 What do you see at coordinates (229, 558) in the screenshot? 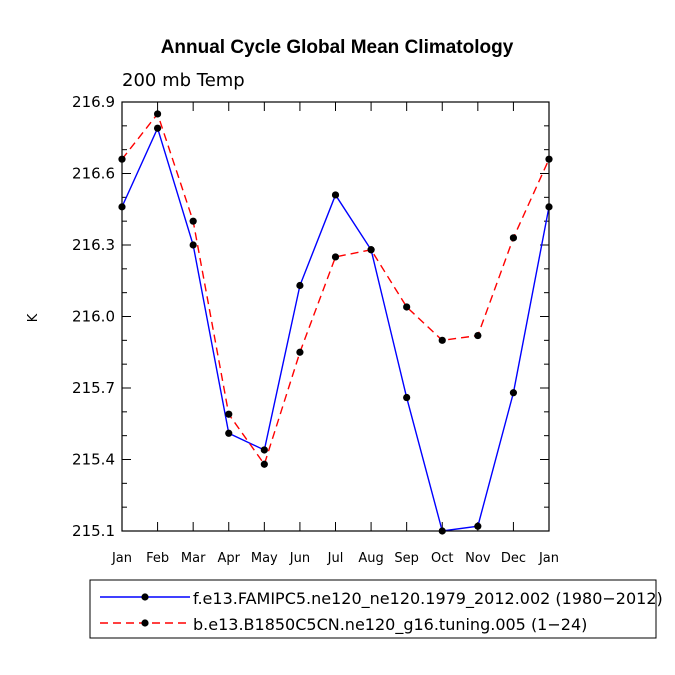
I see `x-tick-label: Apr` at bounding box center [229, 558].